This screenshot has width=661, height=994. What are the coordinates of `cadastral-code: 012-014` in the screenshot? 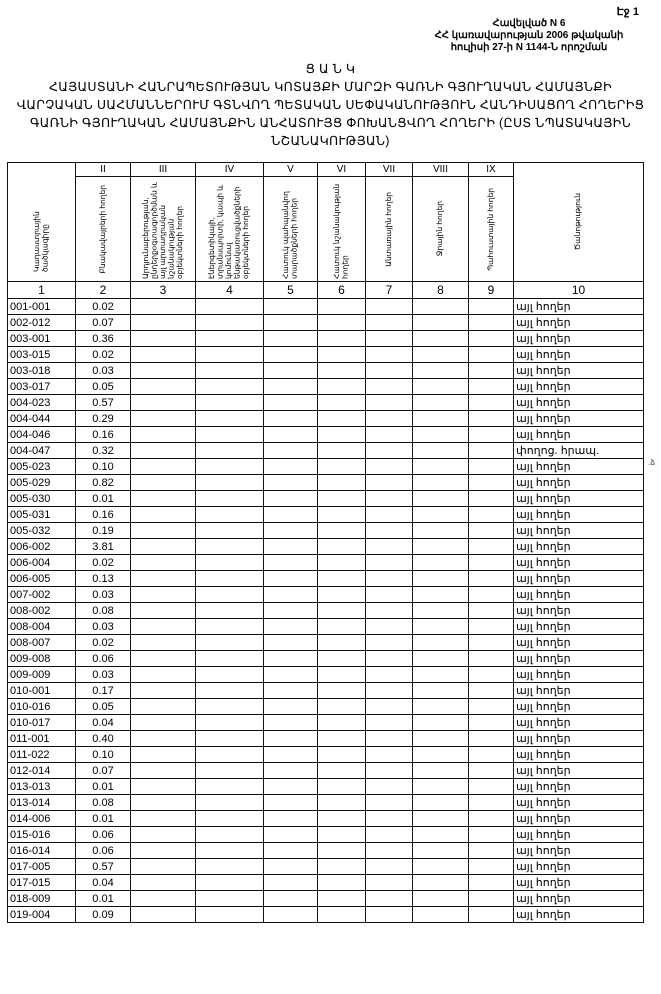 It's located at (41, 770).